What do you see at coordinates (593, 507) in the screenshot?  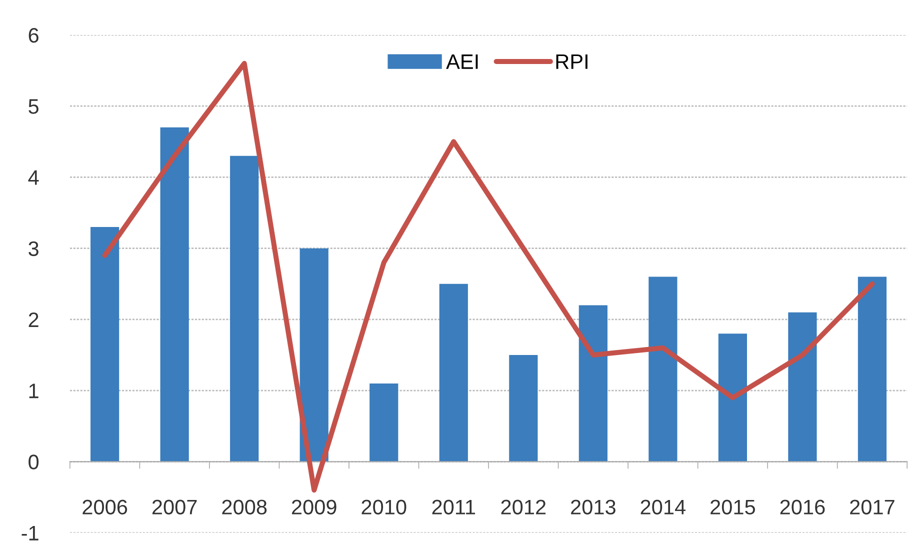 I see `x-tick-label: 2013` at bounding box center [593, 507].